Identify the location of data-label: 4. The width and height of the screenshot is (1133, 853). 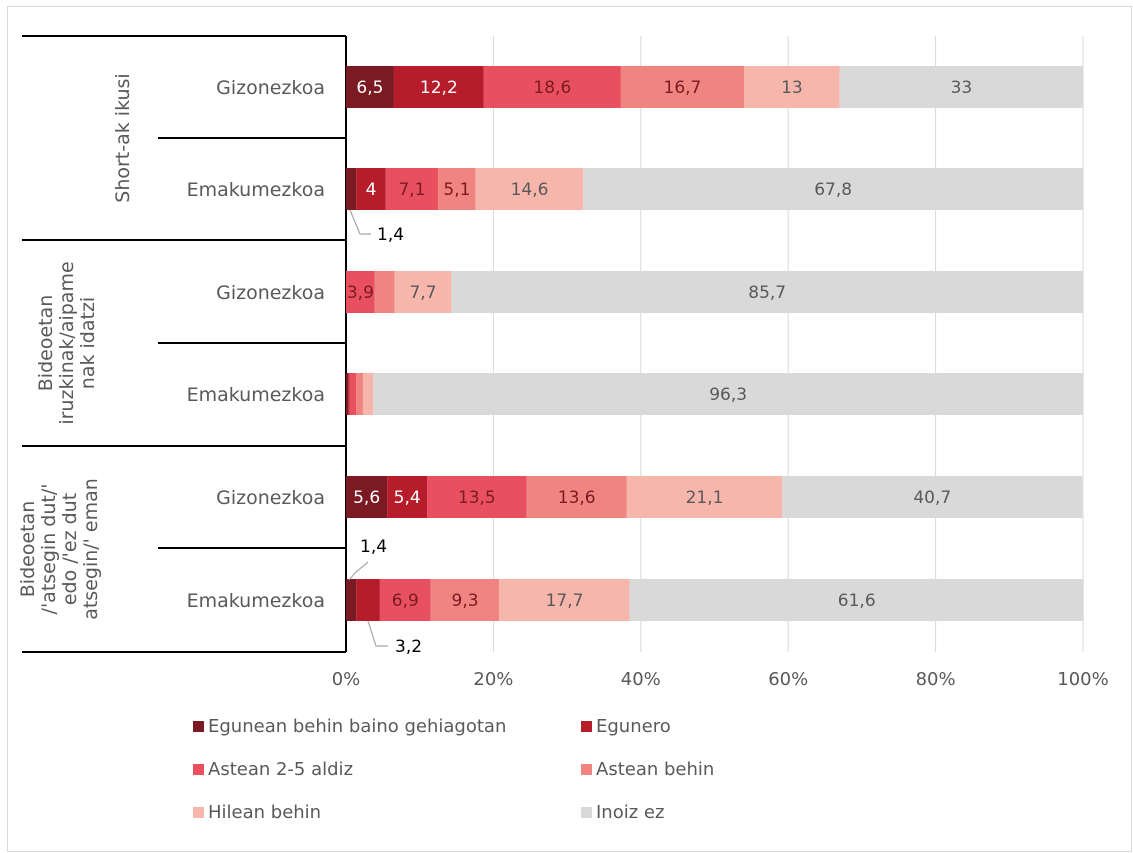
(371, 190).